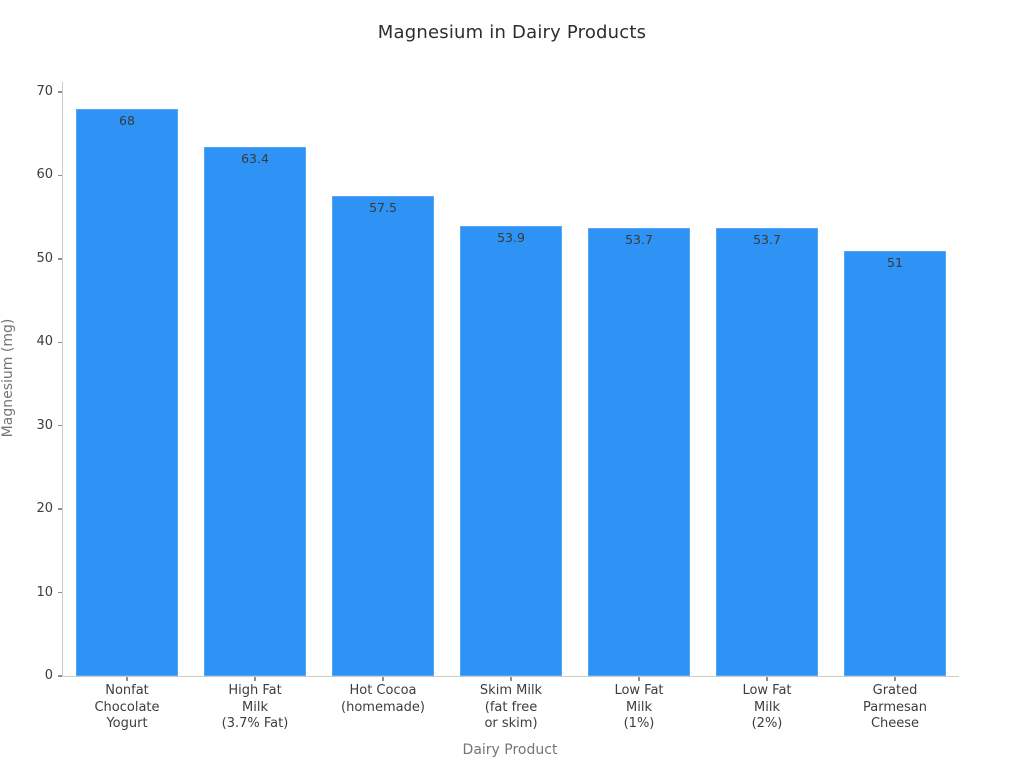 The height and width of the screenshot is (768, 1024). What do you see at coordinates (8, 378) in the screenshot?
I see `y-axis-label: Magnesium (mg)` at bounding box center [8, 378].